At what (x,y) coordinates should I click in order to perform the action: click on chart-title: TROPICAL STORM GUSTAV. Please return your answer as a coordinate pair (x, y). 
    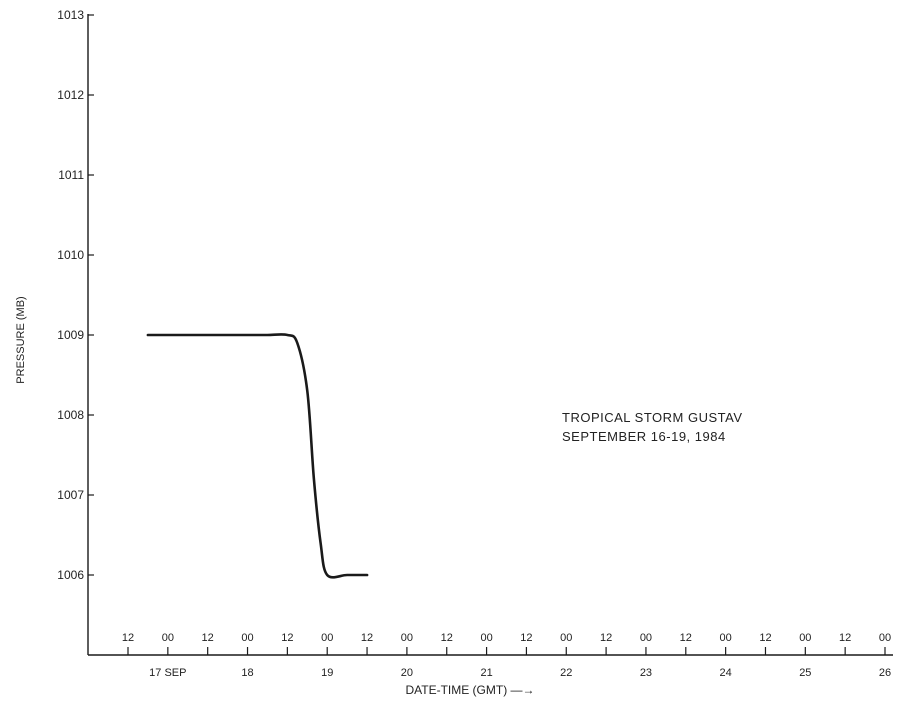
    Looking at the image, I should click on (652, 417).